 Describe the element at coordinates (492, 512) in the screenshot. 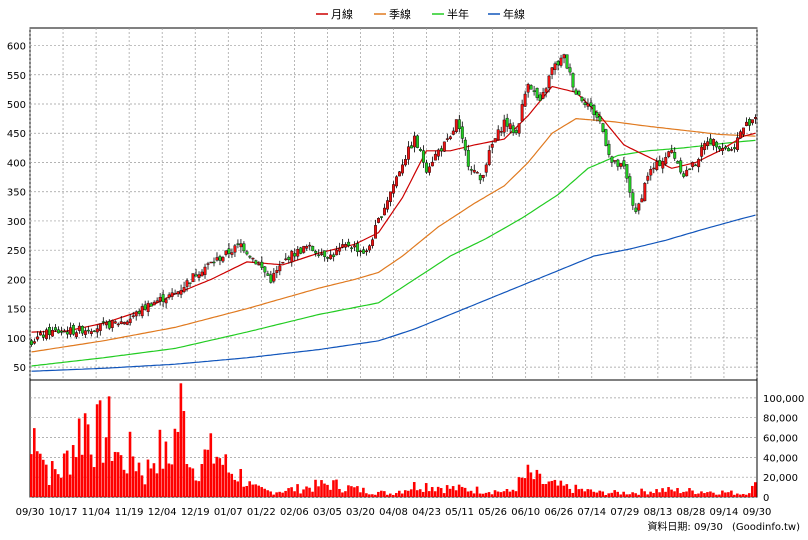

I see `x-tick-label: 05/26` at that location.